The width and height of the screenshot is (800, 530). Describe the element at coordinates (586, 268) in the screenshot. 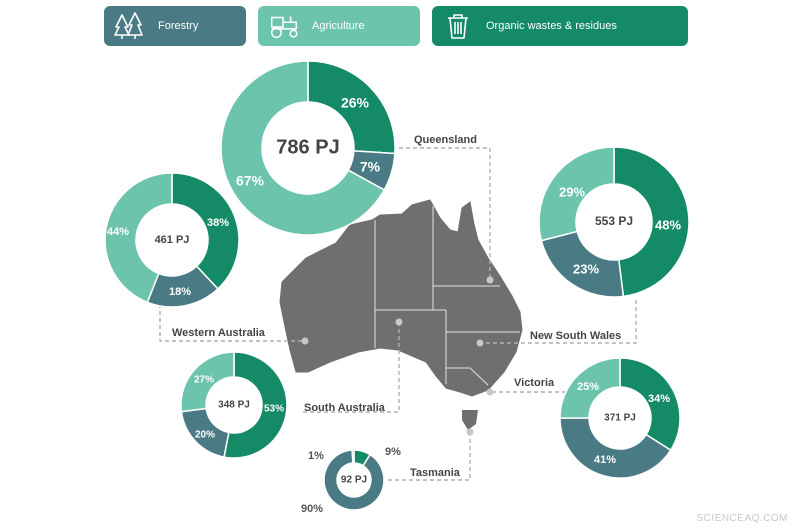

I see `data-label-new-south-wales-forestry: 23%` at that location.